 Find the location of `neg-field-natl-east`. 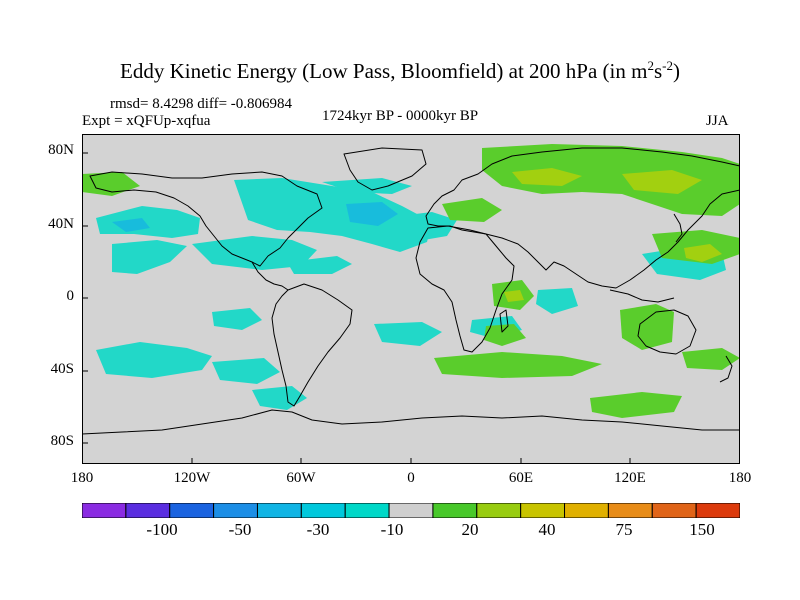

neg-field-natl-east is located at coordinates (419, 227).